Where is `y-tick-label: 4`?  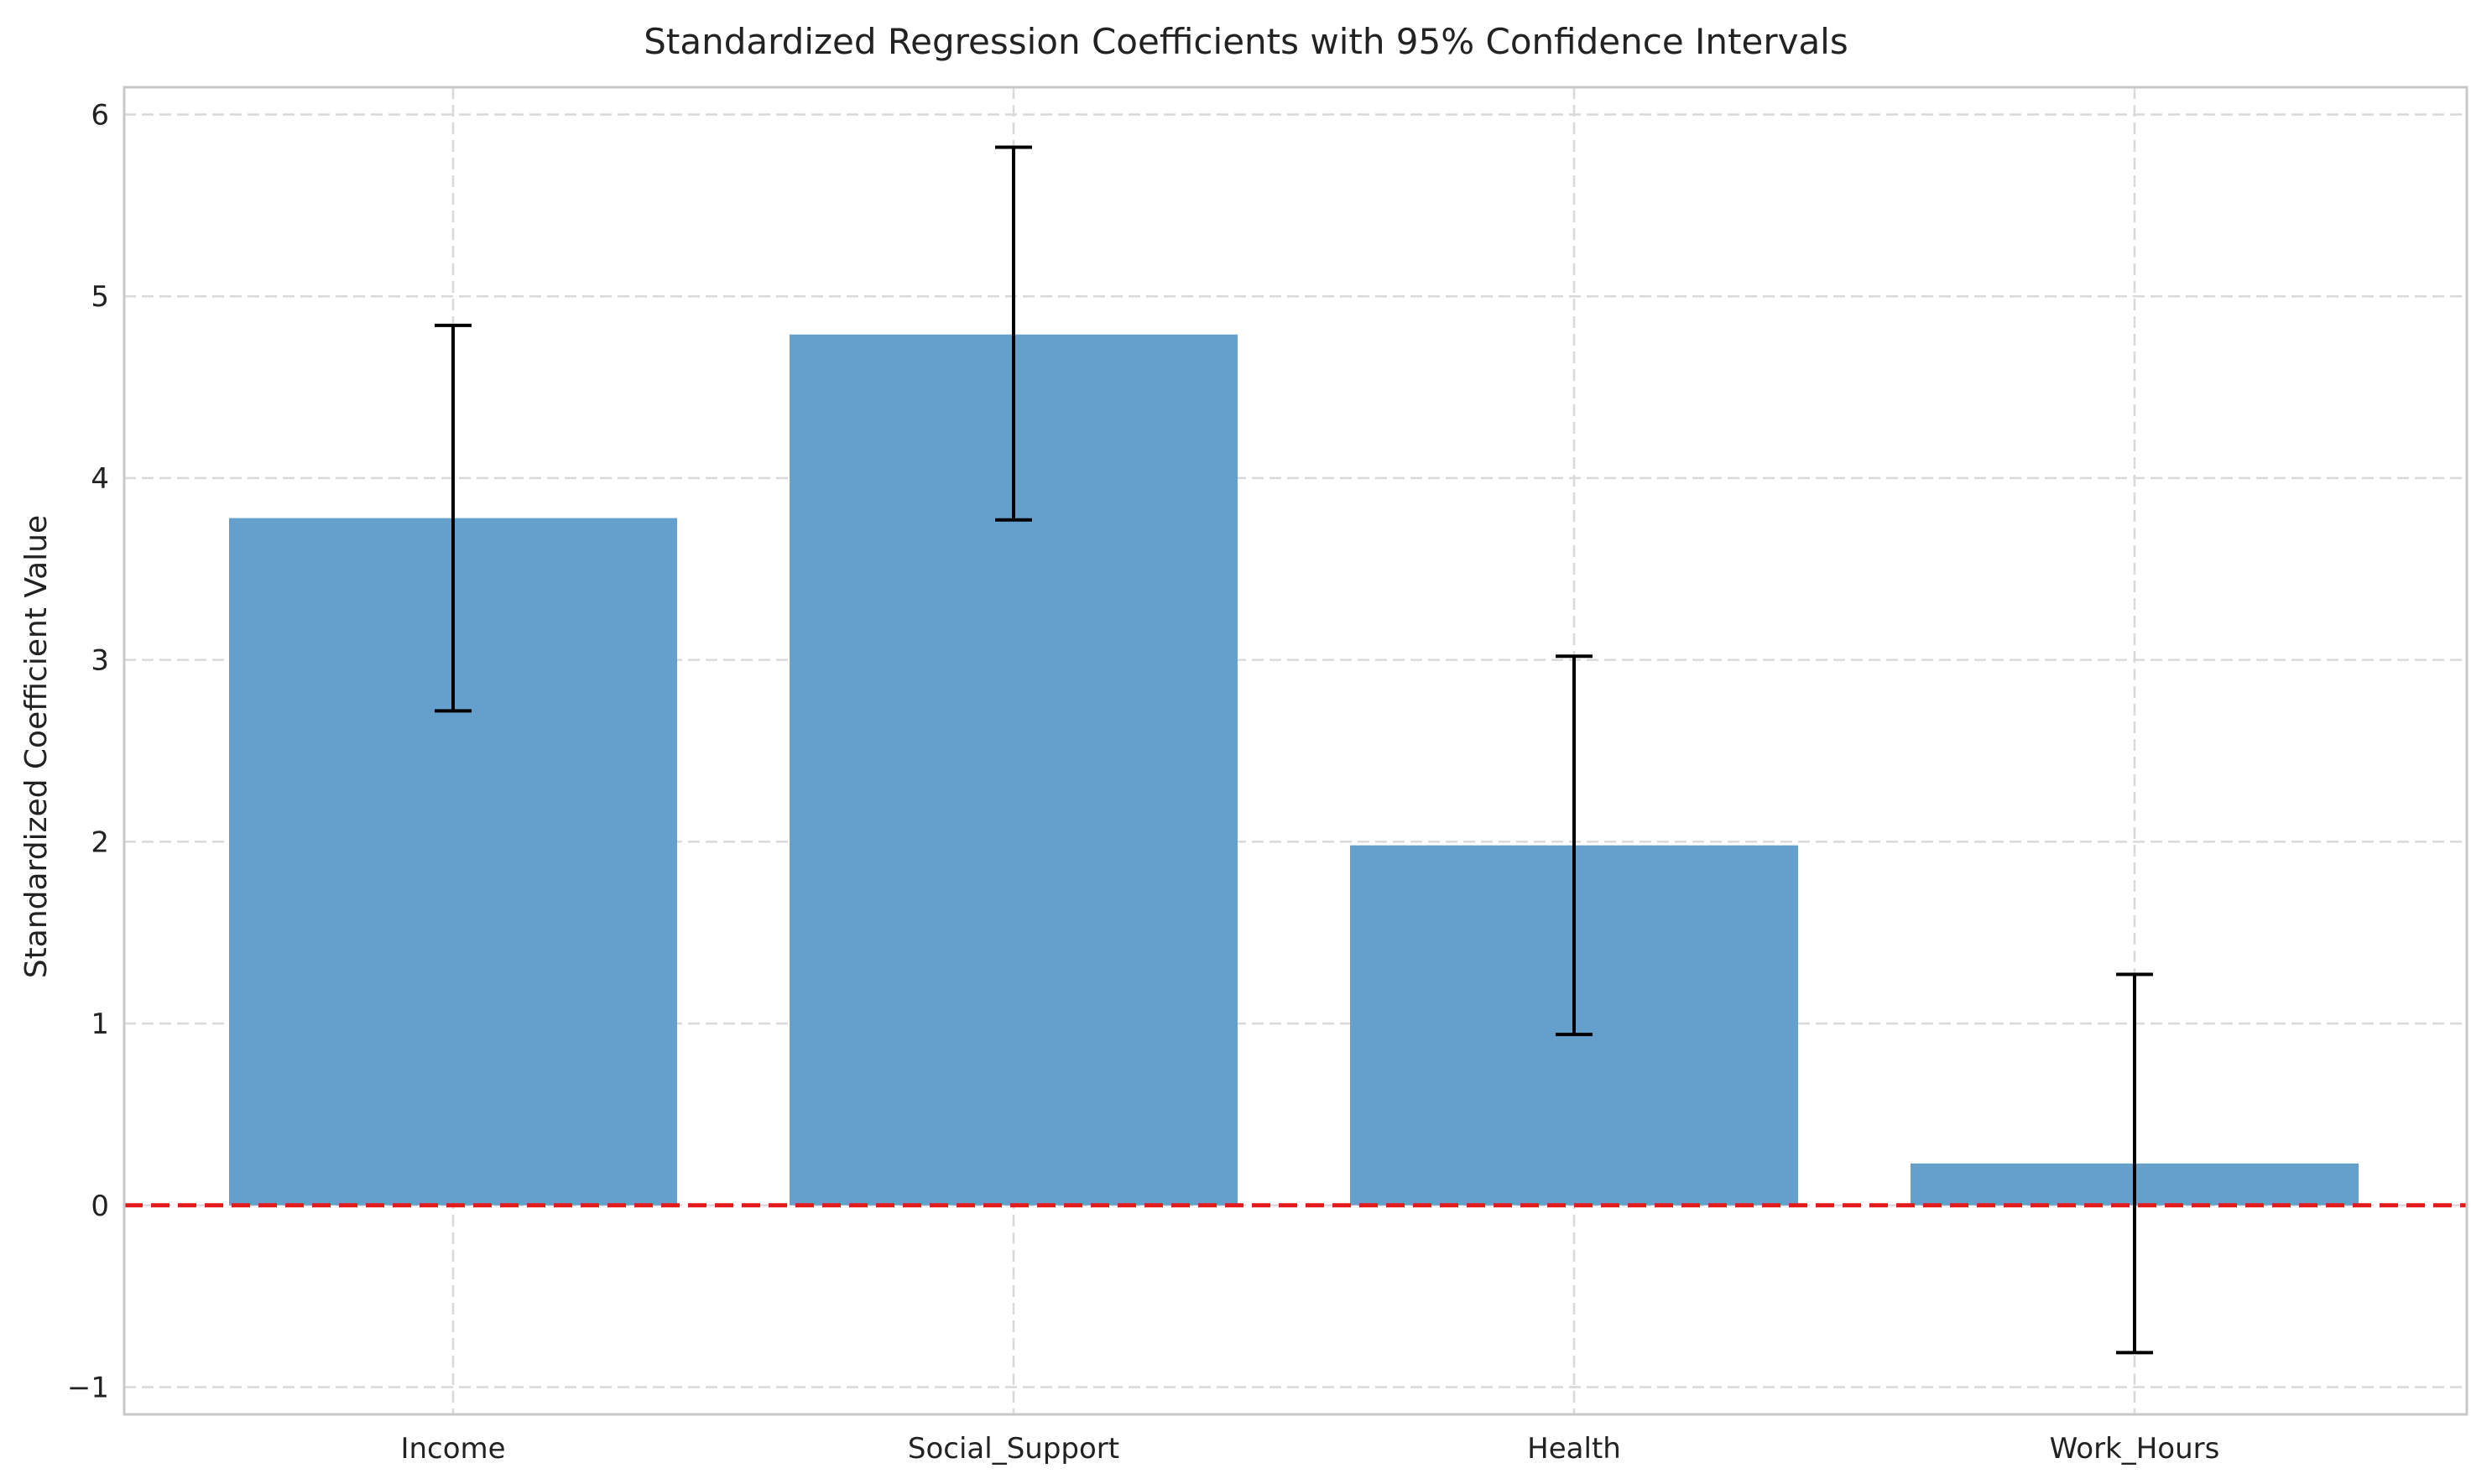
y-tick-label: 4 is located at coordinates (100, 479).